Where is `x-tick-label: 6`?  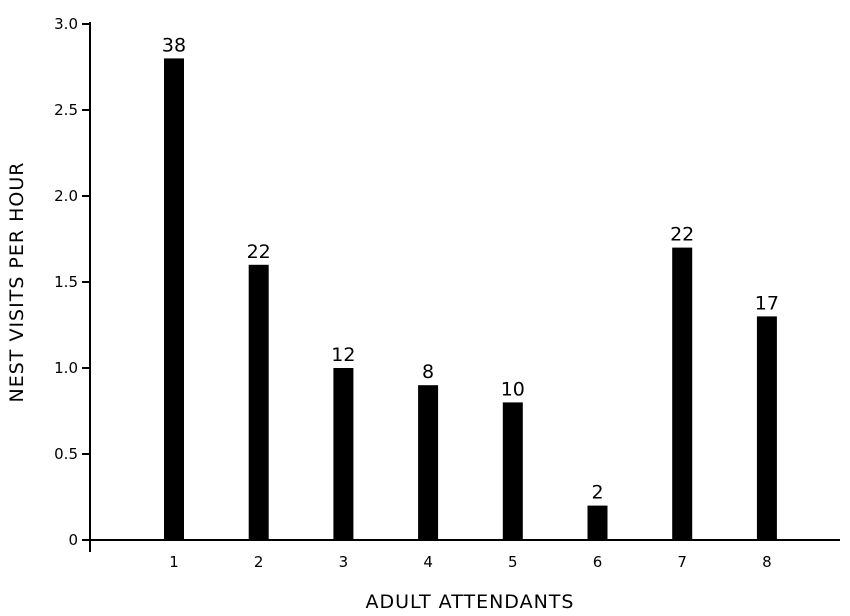 x-tick-label: 6 is located at coordinates (598, 562).